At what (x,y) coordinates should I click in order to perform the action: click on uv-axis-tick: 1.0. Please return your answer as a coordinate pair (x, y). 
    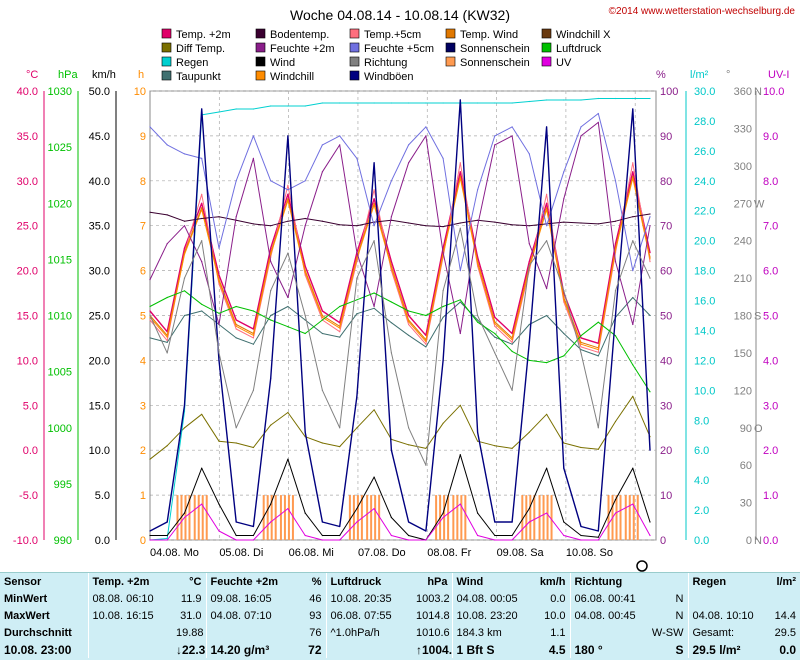
    Looking at the image, I should click on (770, 496).